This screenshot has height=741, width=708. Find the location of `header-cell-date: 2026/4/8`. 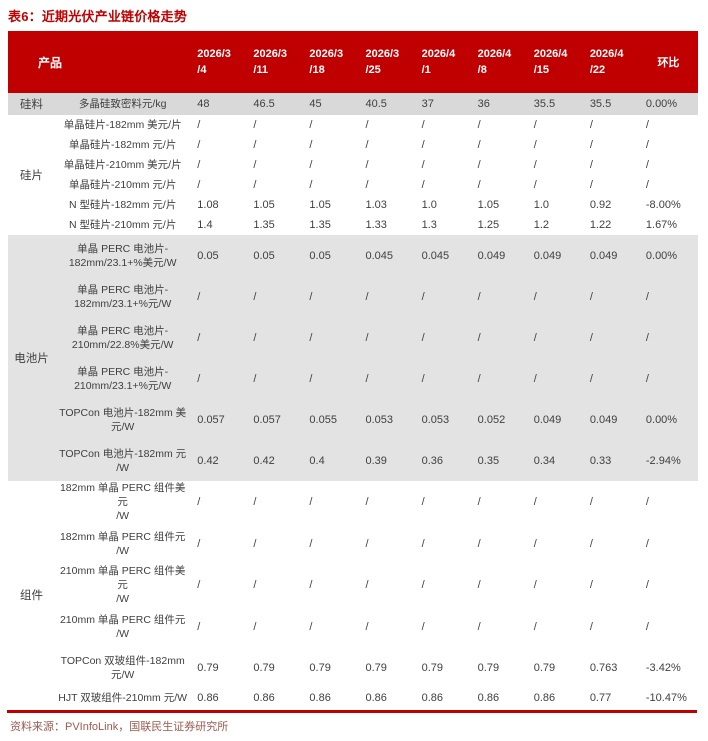

header-cell-date: 2026/4/8 is located at coordinates (498, 62).